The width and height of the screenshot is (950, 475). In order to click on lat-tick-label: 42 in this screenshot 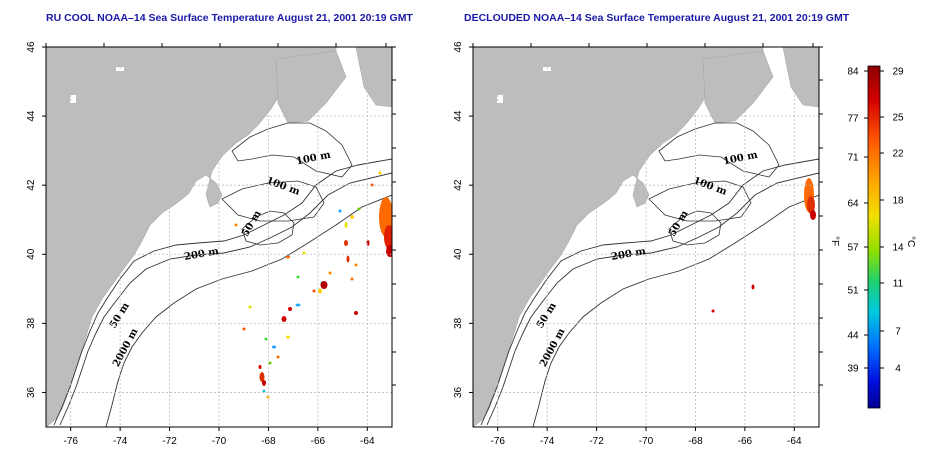, I will do `click(458, 185)`.